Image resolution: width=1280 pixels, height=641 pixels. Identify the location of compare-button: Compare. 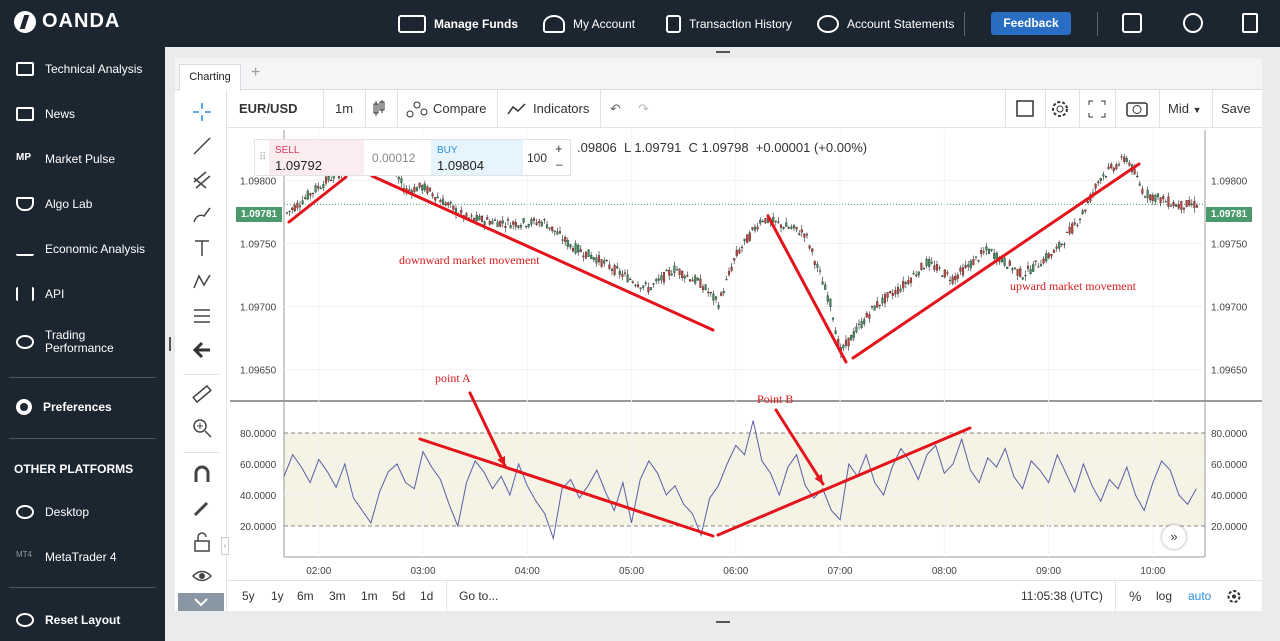
(460, 108).